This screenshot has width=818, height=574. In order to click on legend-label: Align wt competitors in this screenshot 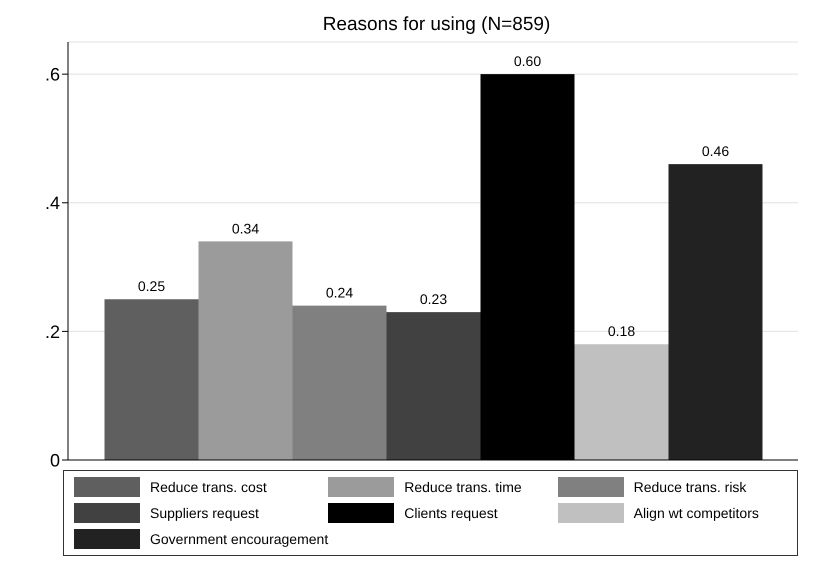, I will do `click(696, 513)`.